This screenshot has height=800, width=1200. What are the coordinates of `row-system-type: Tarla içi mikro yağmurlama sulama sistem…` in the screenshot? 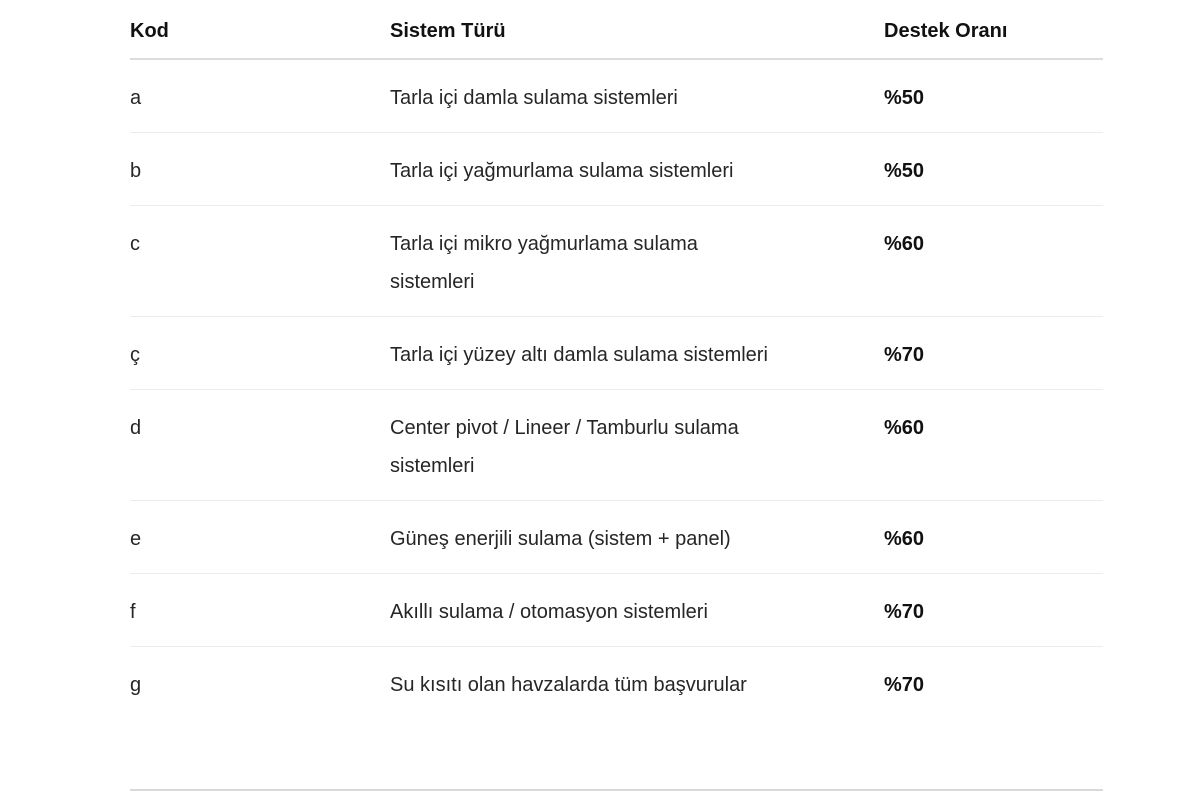 It's located at (637, 261).